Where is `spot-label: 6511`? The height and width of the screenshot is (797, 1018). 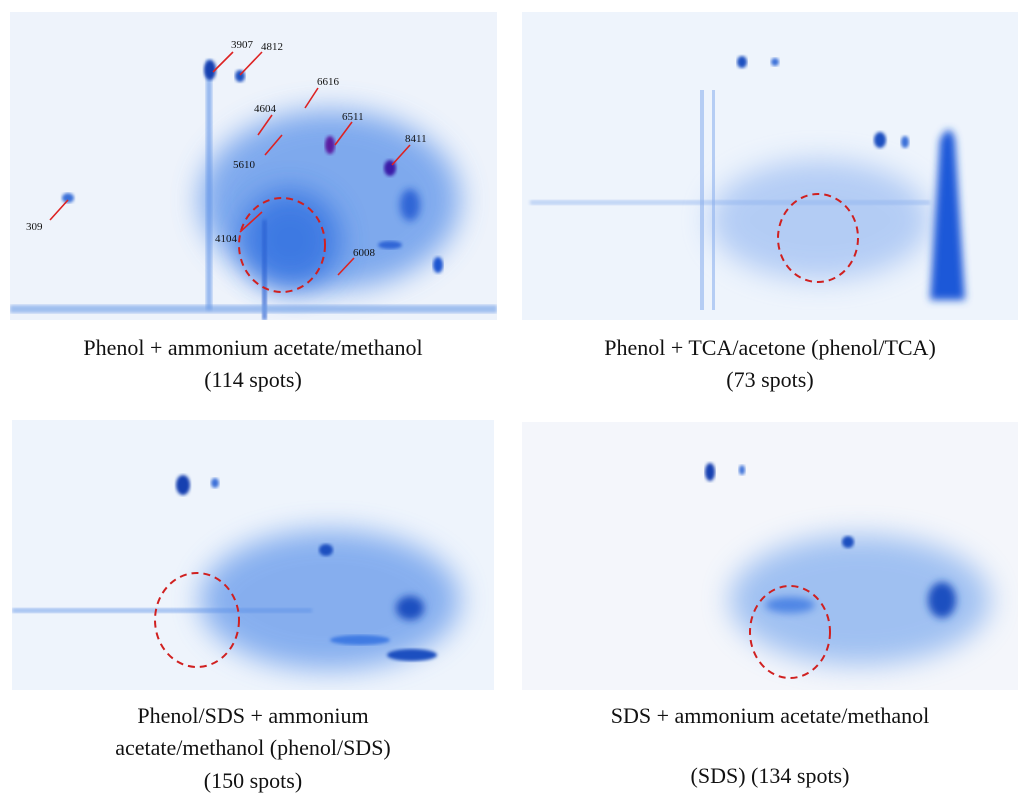 spot-label: 6511 is located at coordinates (353, 117).